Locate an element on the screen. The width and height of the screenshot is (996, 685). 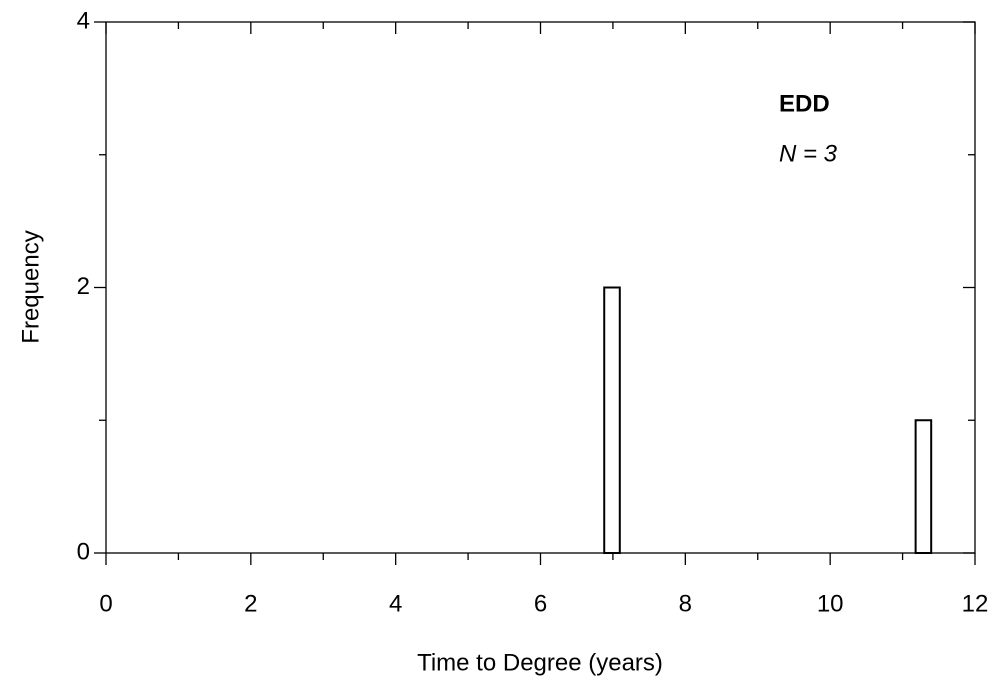
x-tick-label: 6 is located at coordinates (540, 603).